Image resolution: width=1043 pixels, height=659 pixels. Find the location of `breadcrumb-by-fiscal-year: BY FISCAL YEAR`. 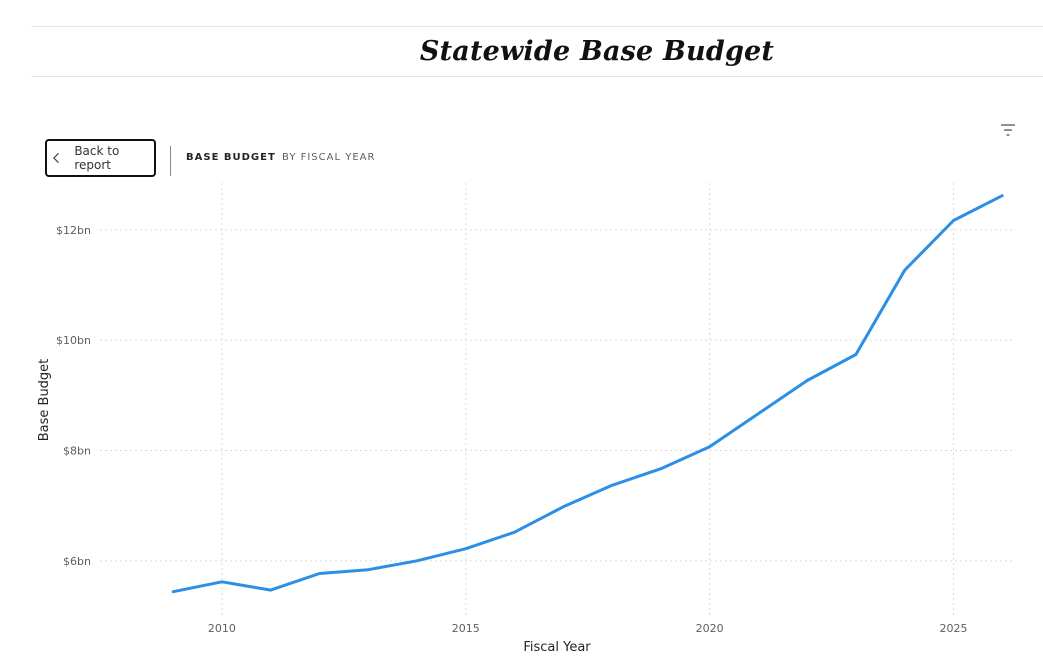

breadcrumb-by-fiscal-year: BY FISCAL YEAR is located at coordinates (329, 157).